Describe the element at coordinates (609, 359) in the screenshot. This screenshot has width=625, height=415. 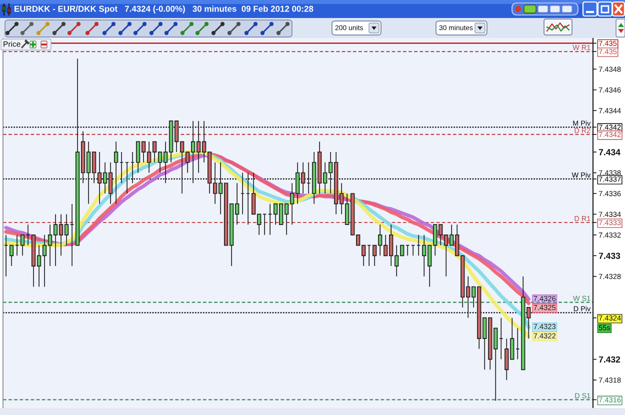
I see `y-tick-label: 7.432` at that location.